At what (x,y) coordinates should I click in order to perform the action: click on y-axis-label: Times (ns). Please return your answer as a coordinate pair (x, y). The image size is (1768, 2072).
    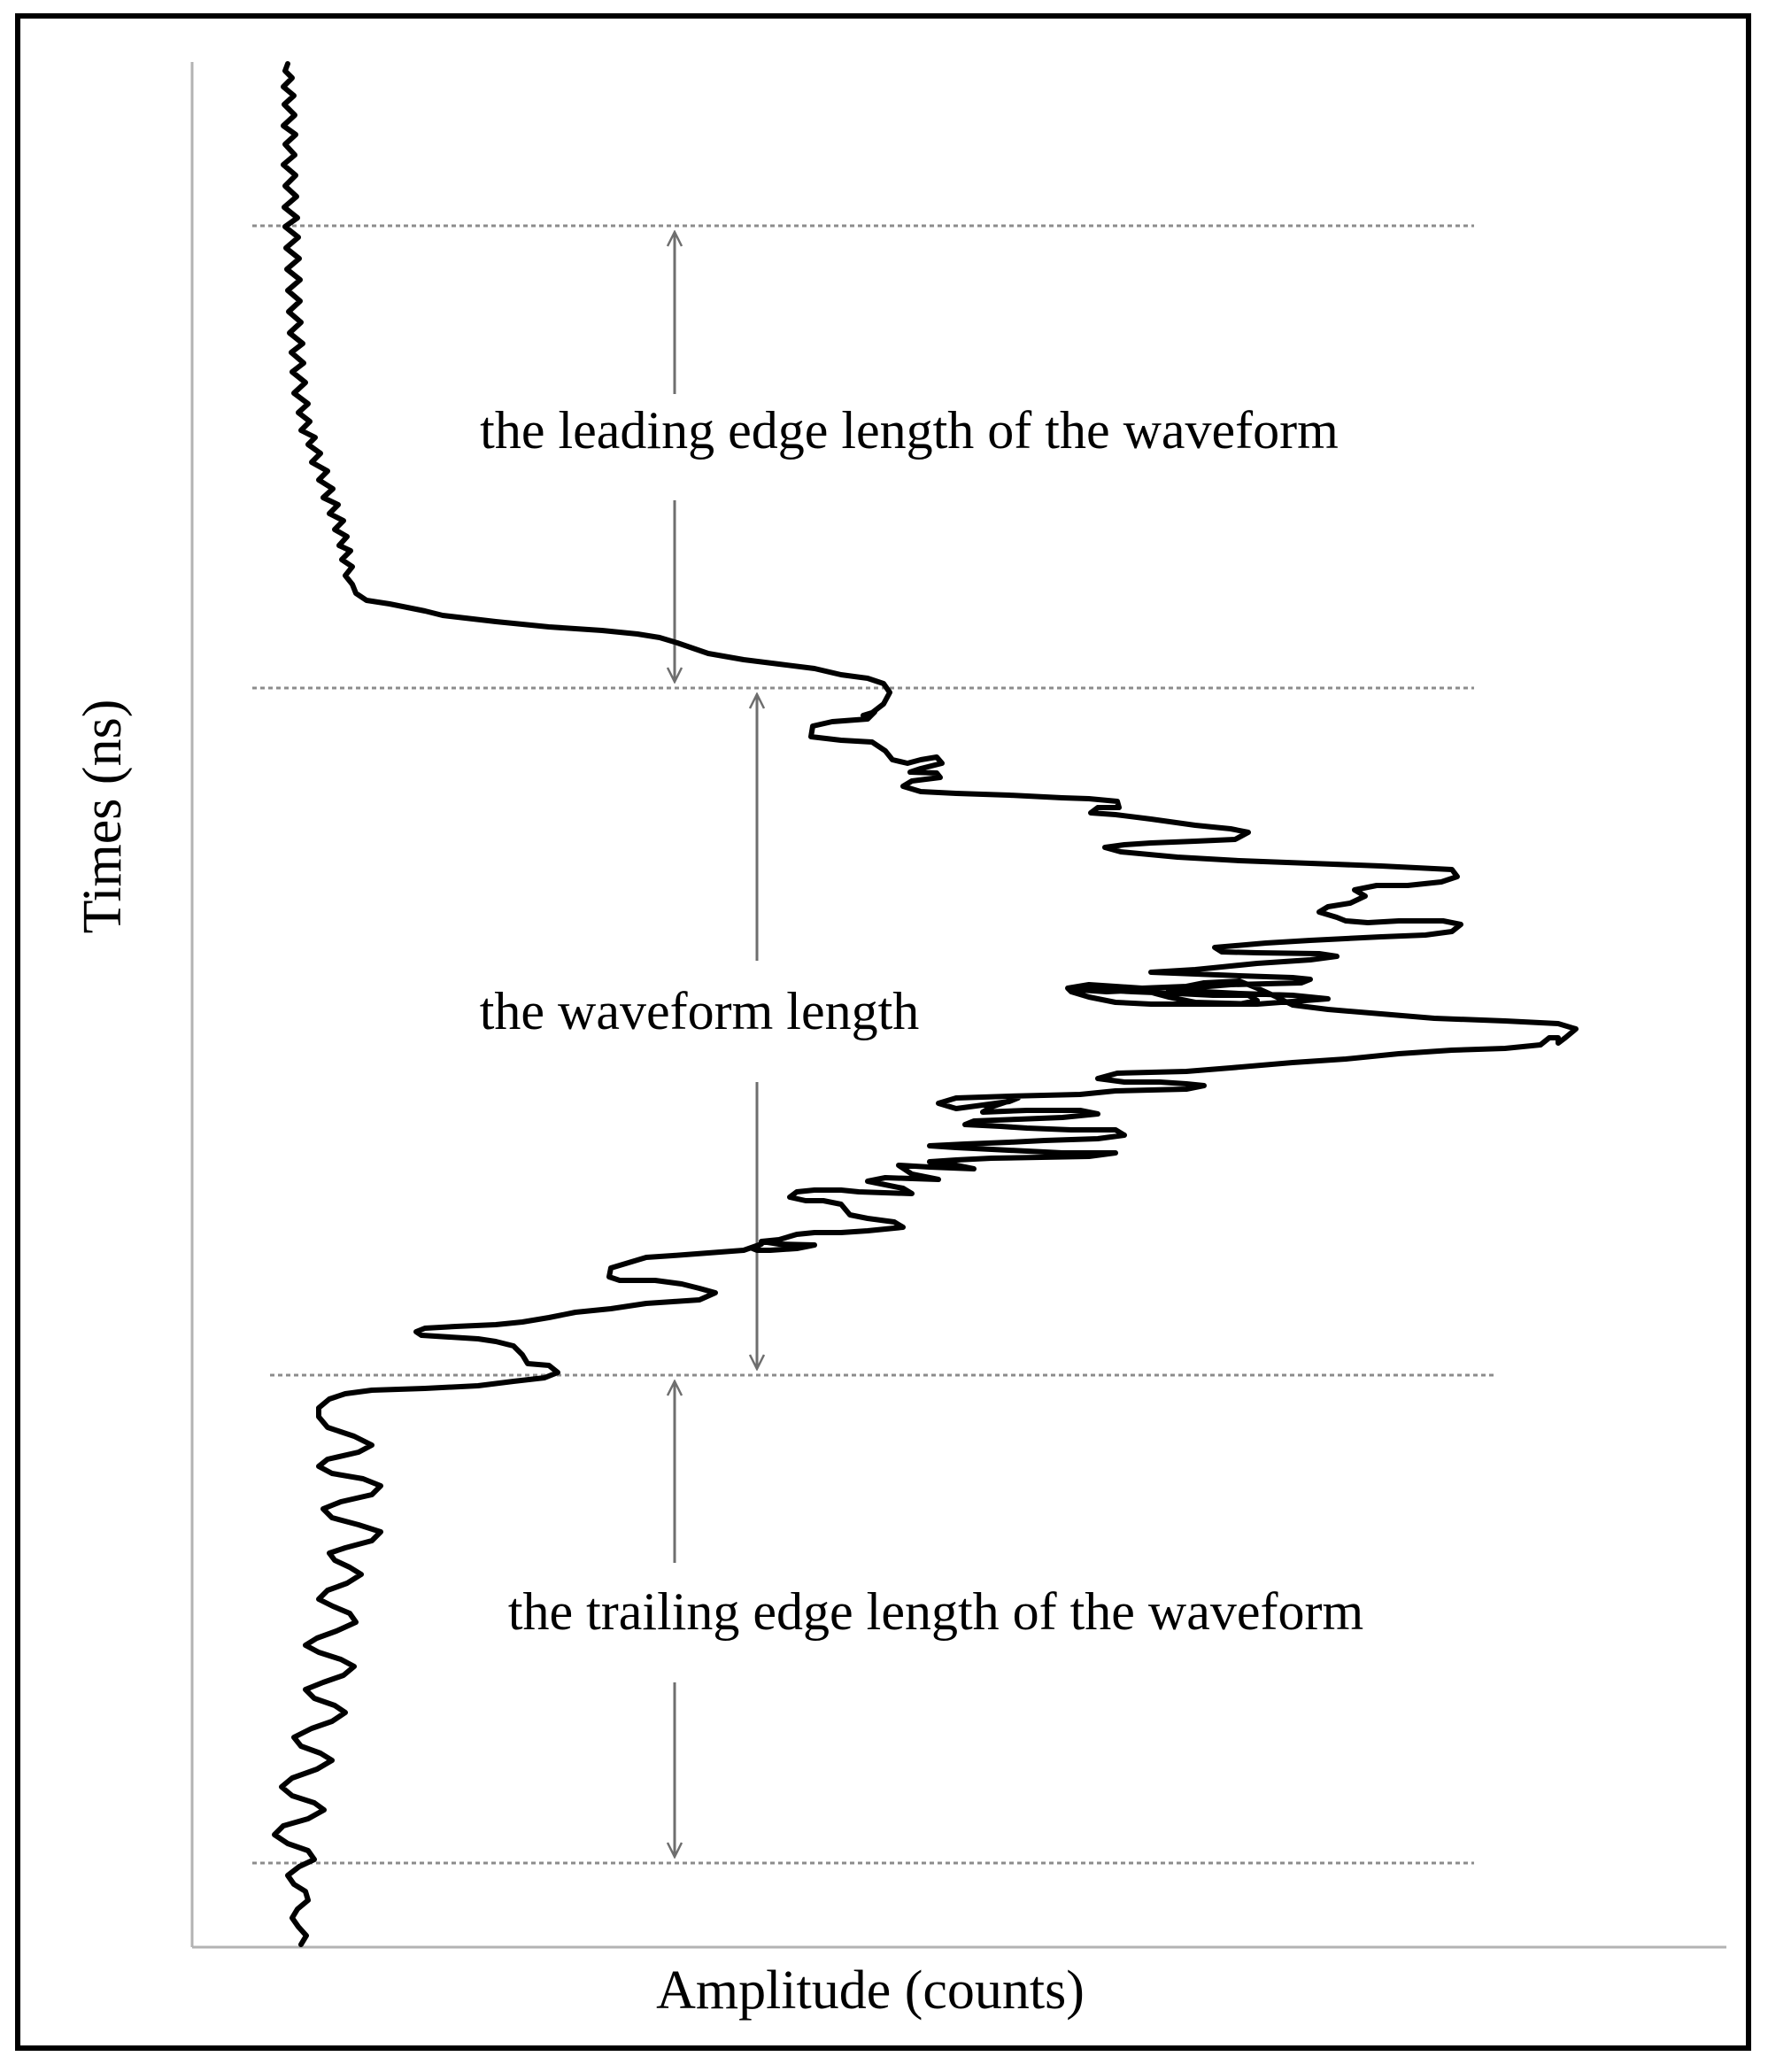
    Looking at the image, I should click on (103, 817).